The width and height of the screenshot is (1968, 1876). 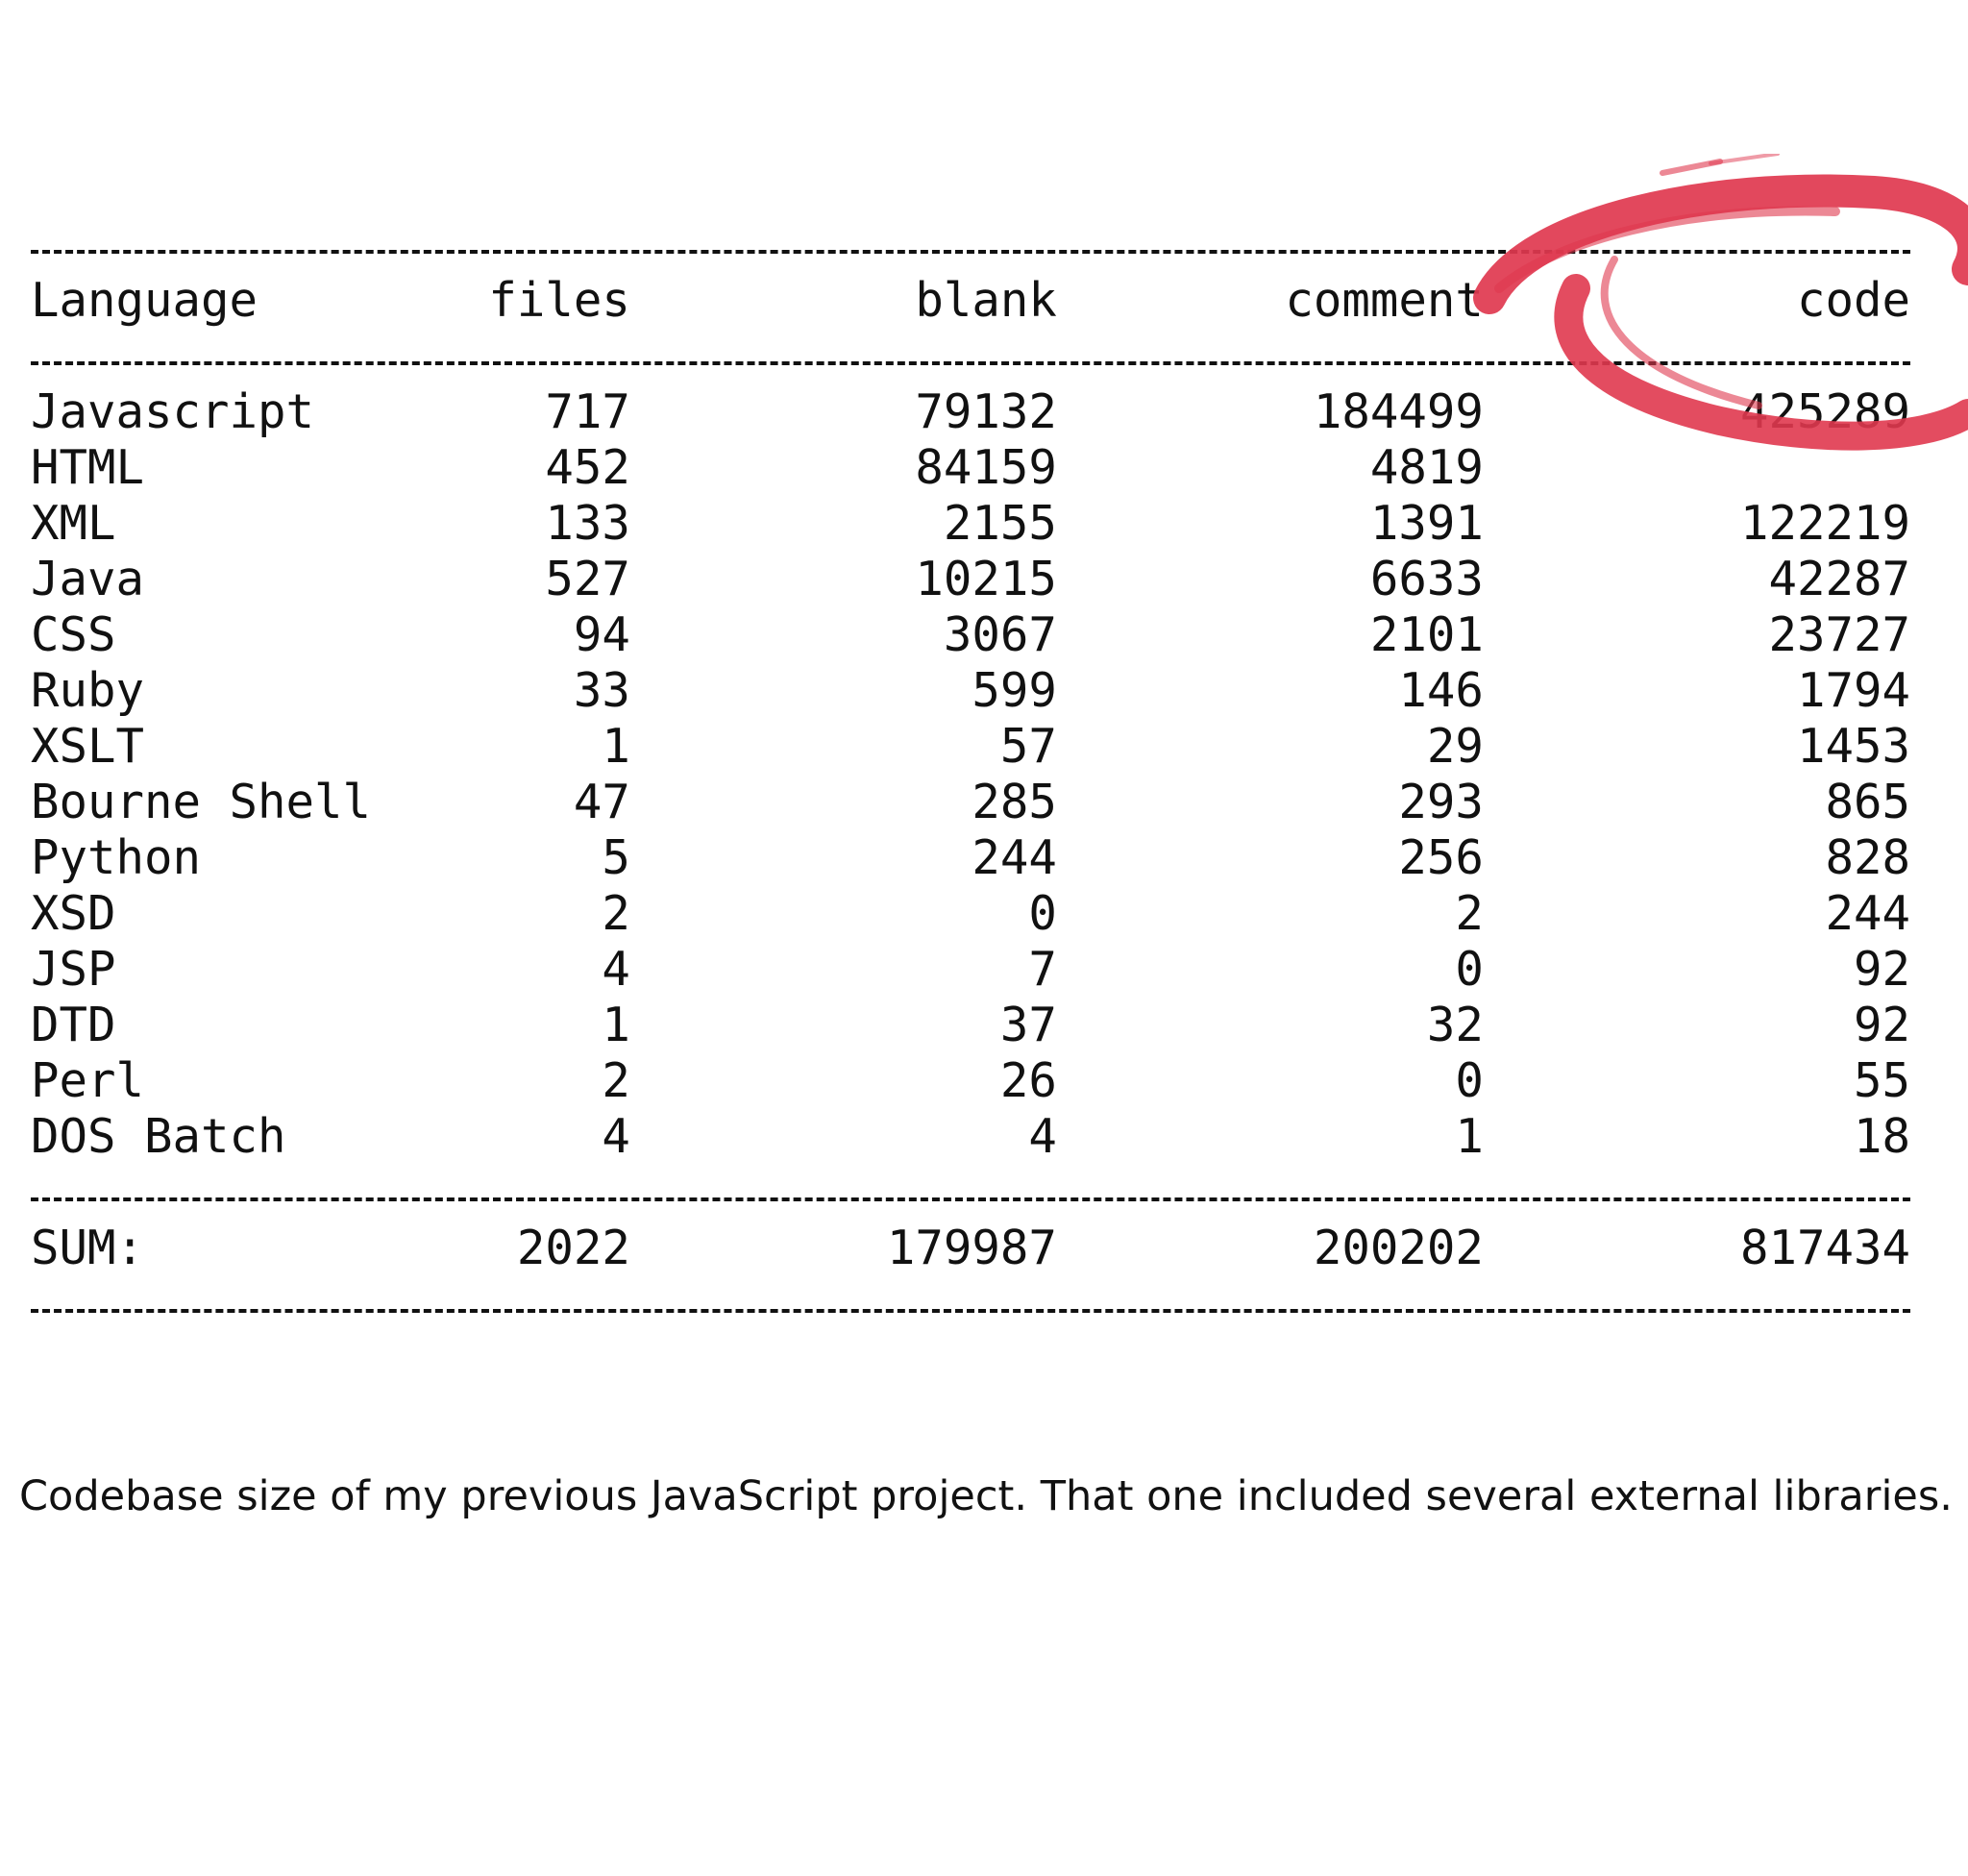 What do you see at coordinates (971, 245) in the screenshot?
I see `divider-top` at bounding box center [971, 245].